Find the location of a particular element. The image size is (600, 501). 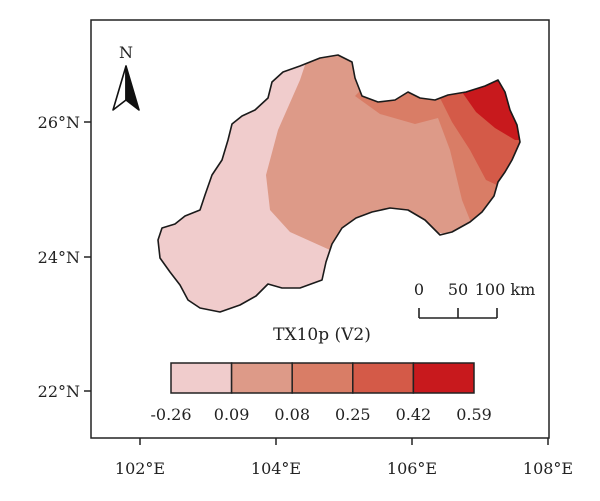

legend-label-2: 0.09 is located at coordinates (232, 414).